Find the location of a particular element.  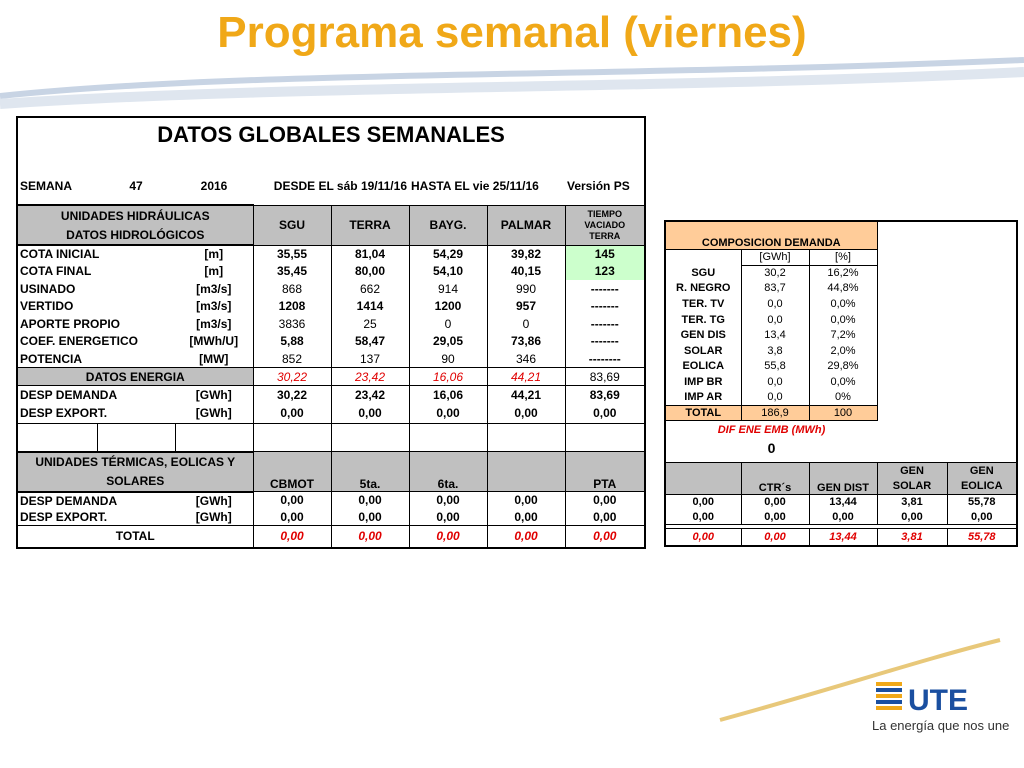

ter-demanda-v5: 0,00 is located at coordinates (605, 500).